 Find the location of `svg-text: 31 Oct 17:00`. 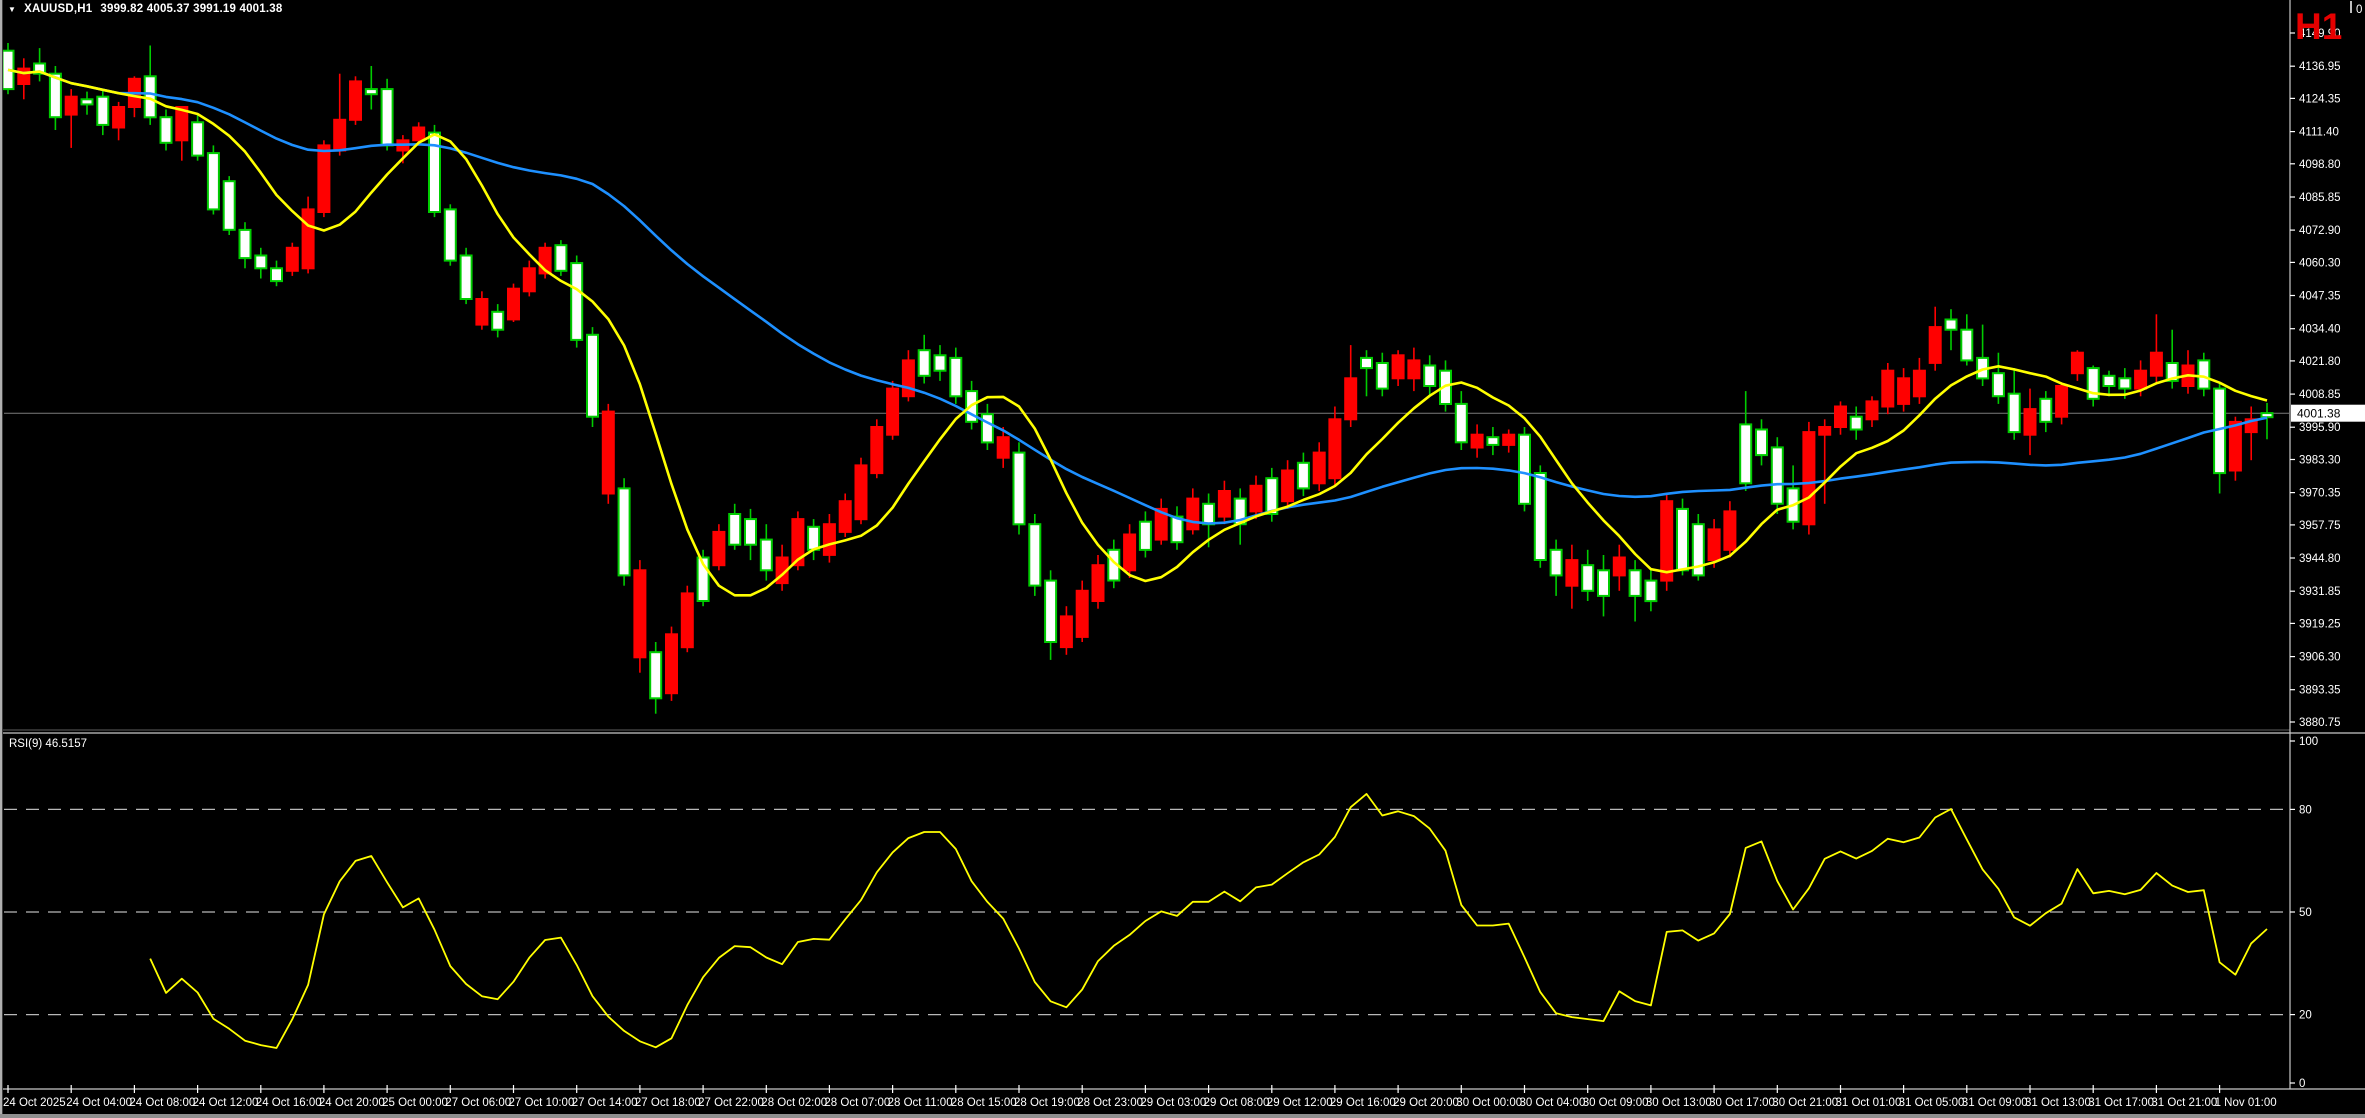

svg-text: 31 Oct 17:00 is located at coordinates (2121, 1103).